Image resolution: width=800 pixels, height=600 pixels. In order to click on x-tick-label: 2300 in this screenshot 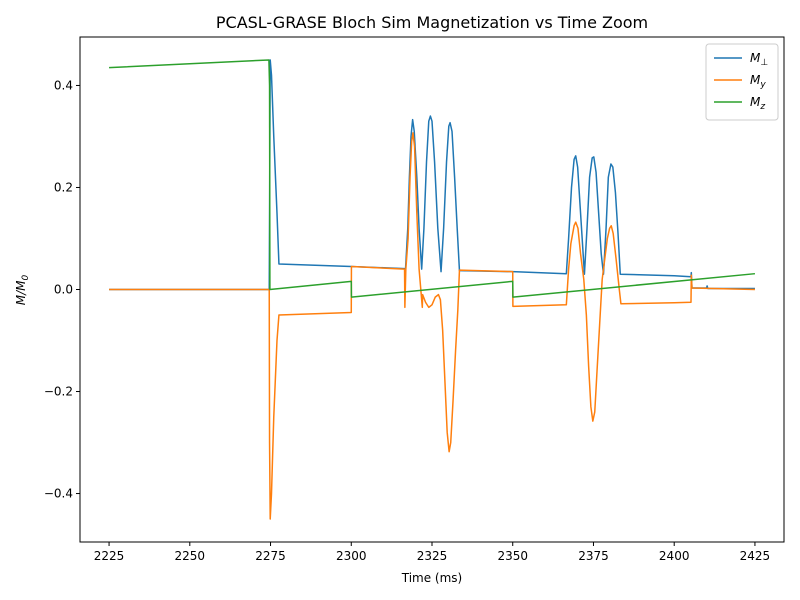, I will do `click(351, 556)`.